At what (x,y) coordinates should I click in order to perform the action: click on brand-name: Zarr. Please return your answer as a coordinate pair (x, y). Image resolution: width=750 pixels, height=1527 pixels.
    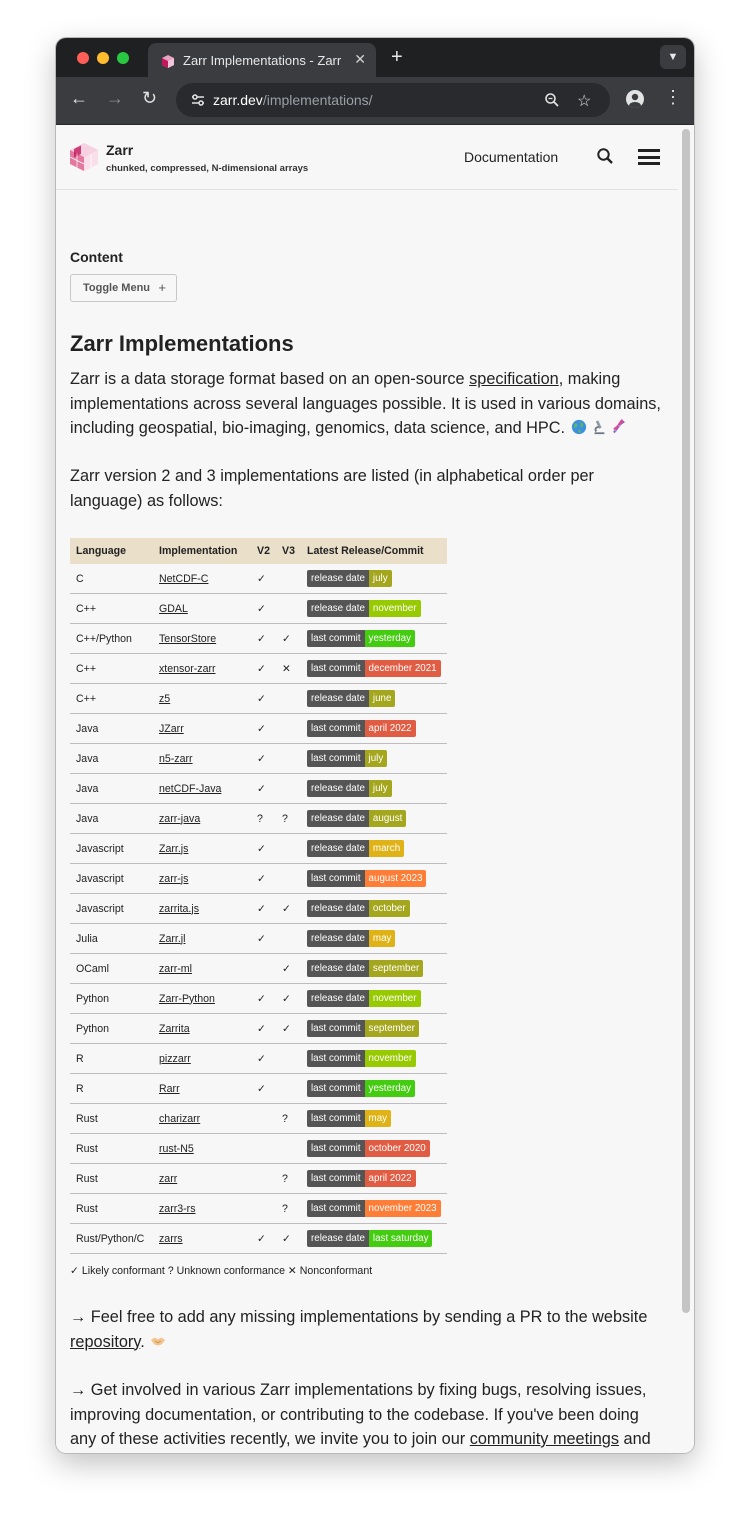
    Looking at the image, I should click on (120, 150).